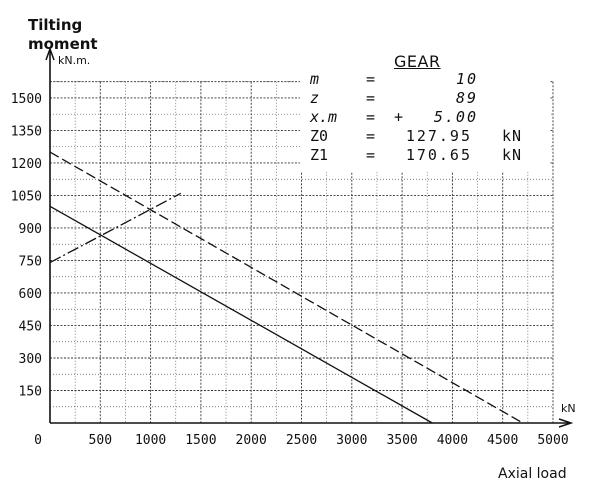  What do you see at coordinates (26, 164) in the screenshot?
I see `y-tick-label: 1200` at bounding box center [26, 164].